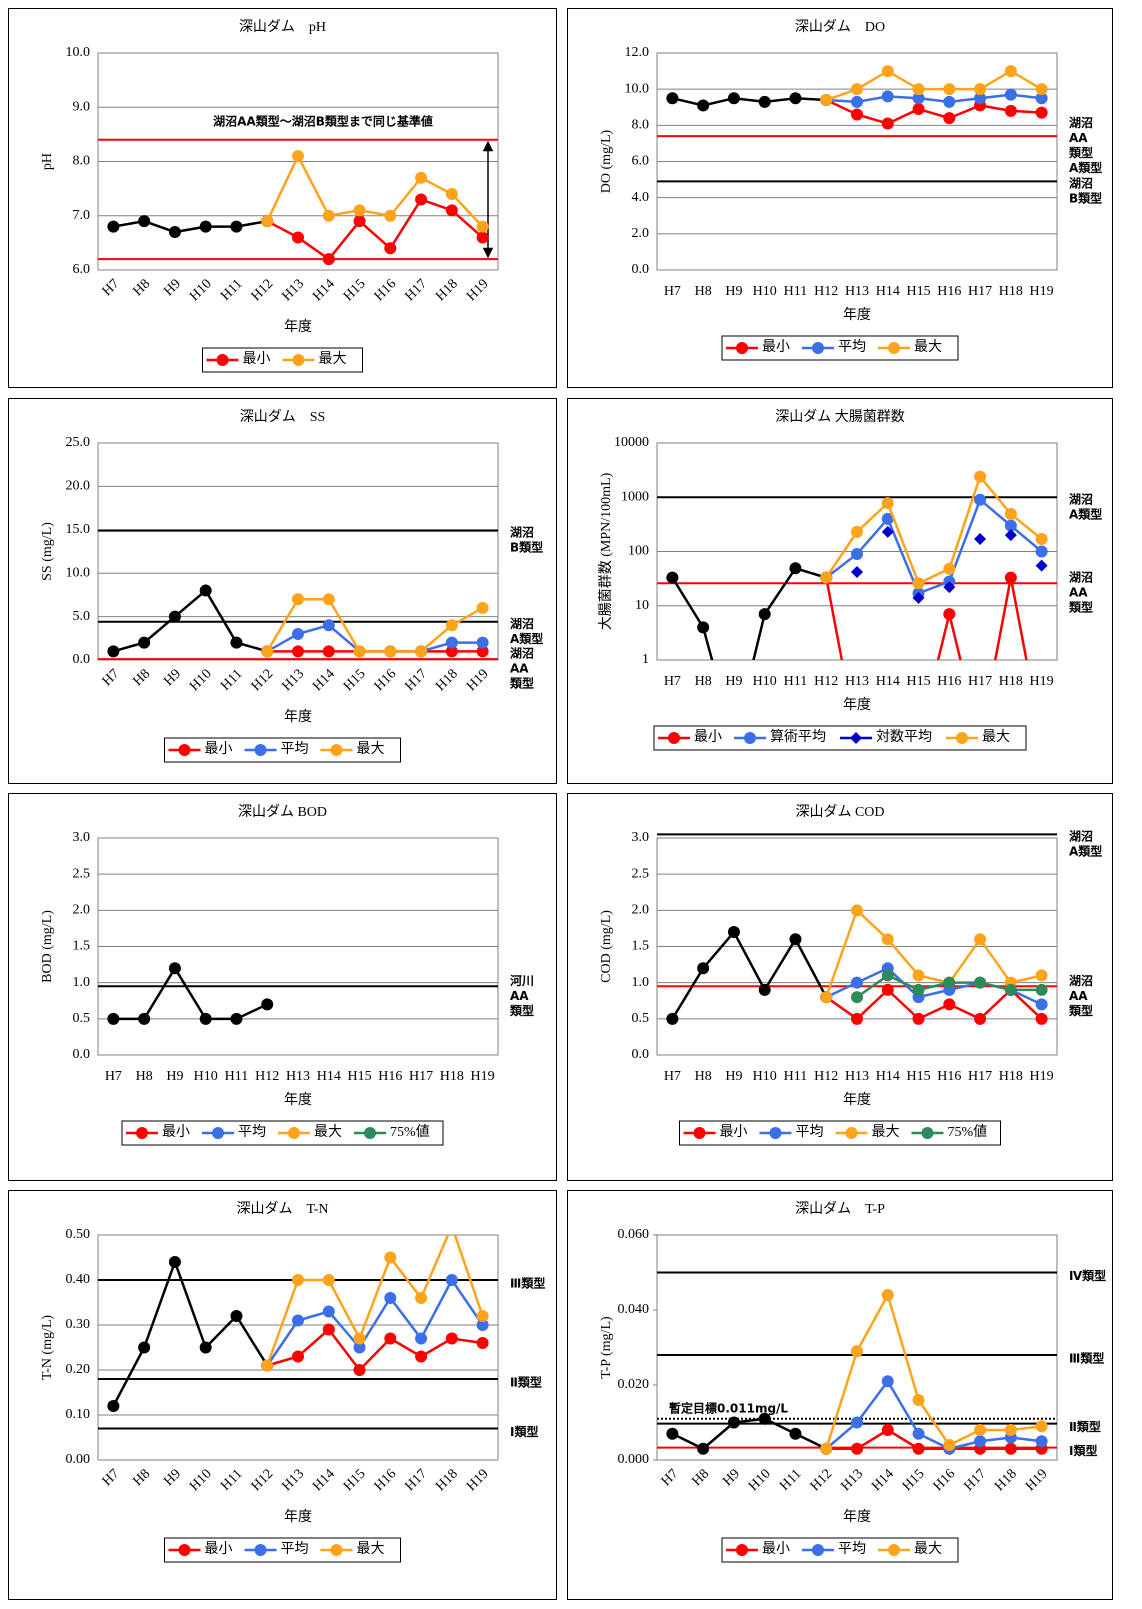  Describe the element at coordinates (252, 1132) in the screenshot. I see `legend-label: 平均` at that location.